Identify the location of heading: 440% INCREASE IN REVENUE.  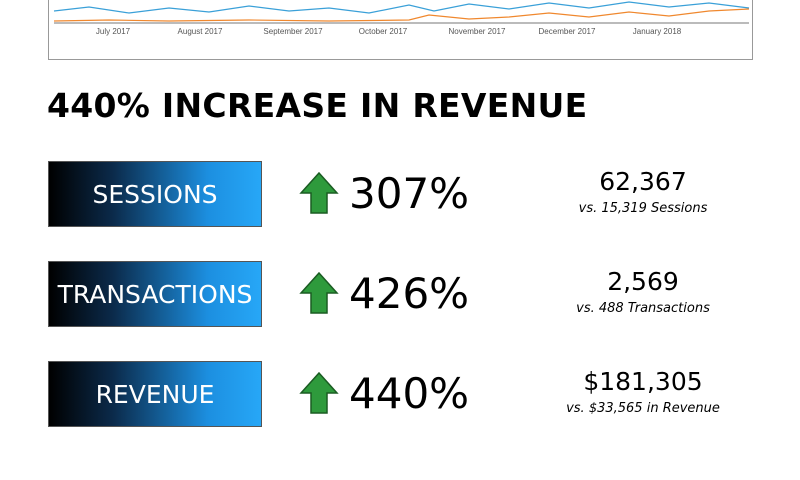
(317, 105).